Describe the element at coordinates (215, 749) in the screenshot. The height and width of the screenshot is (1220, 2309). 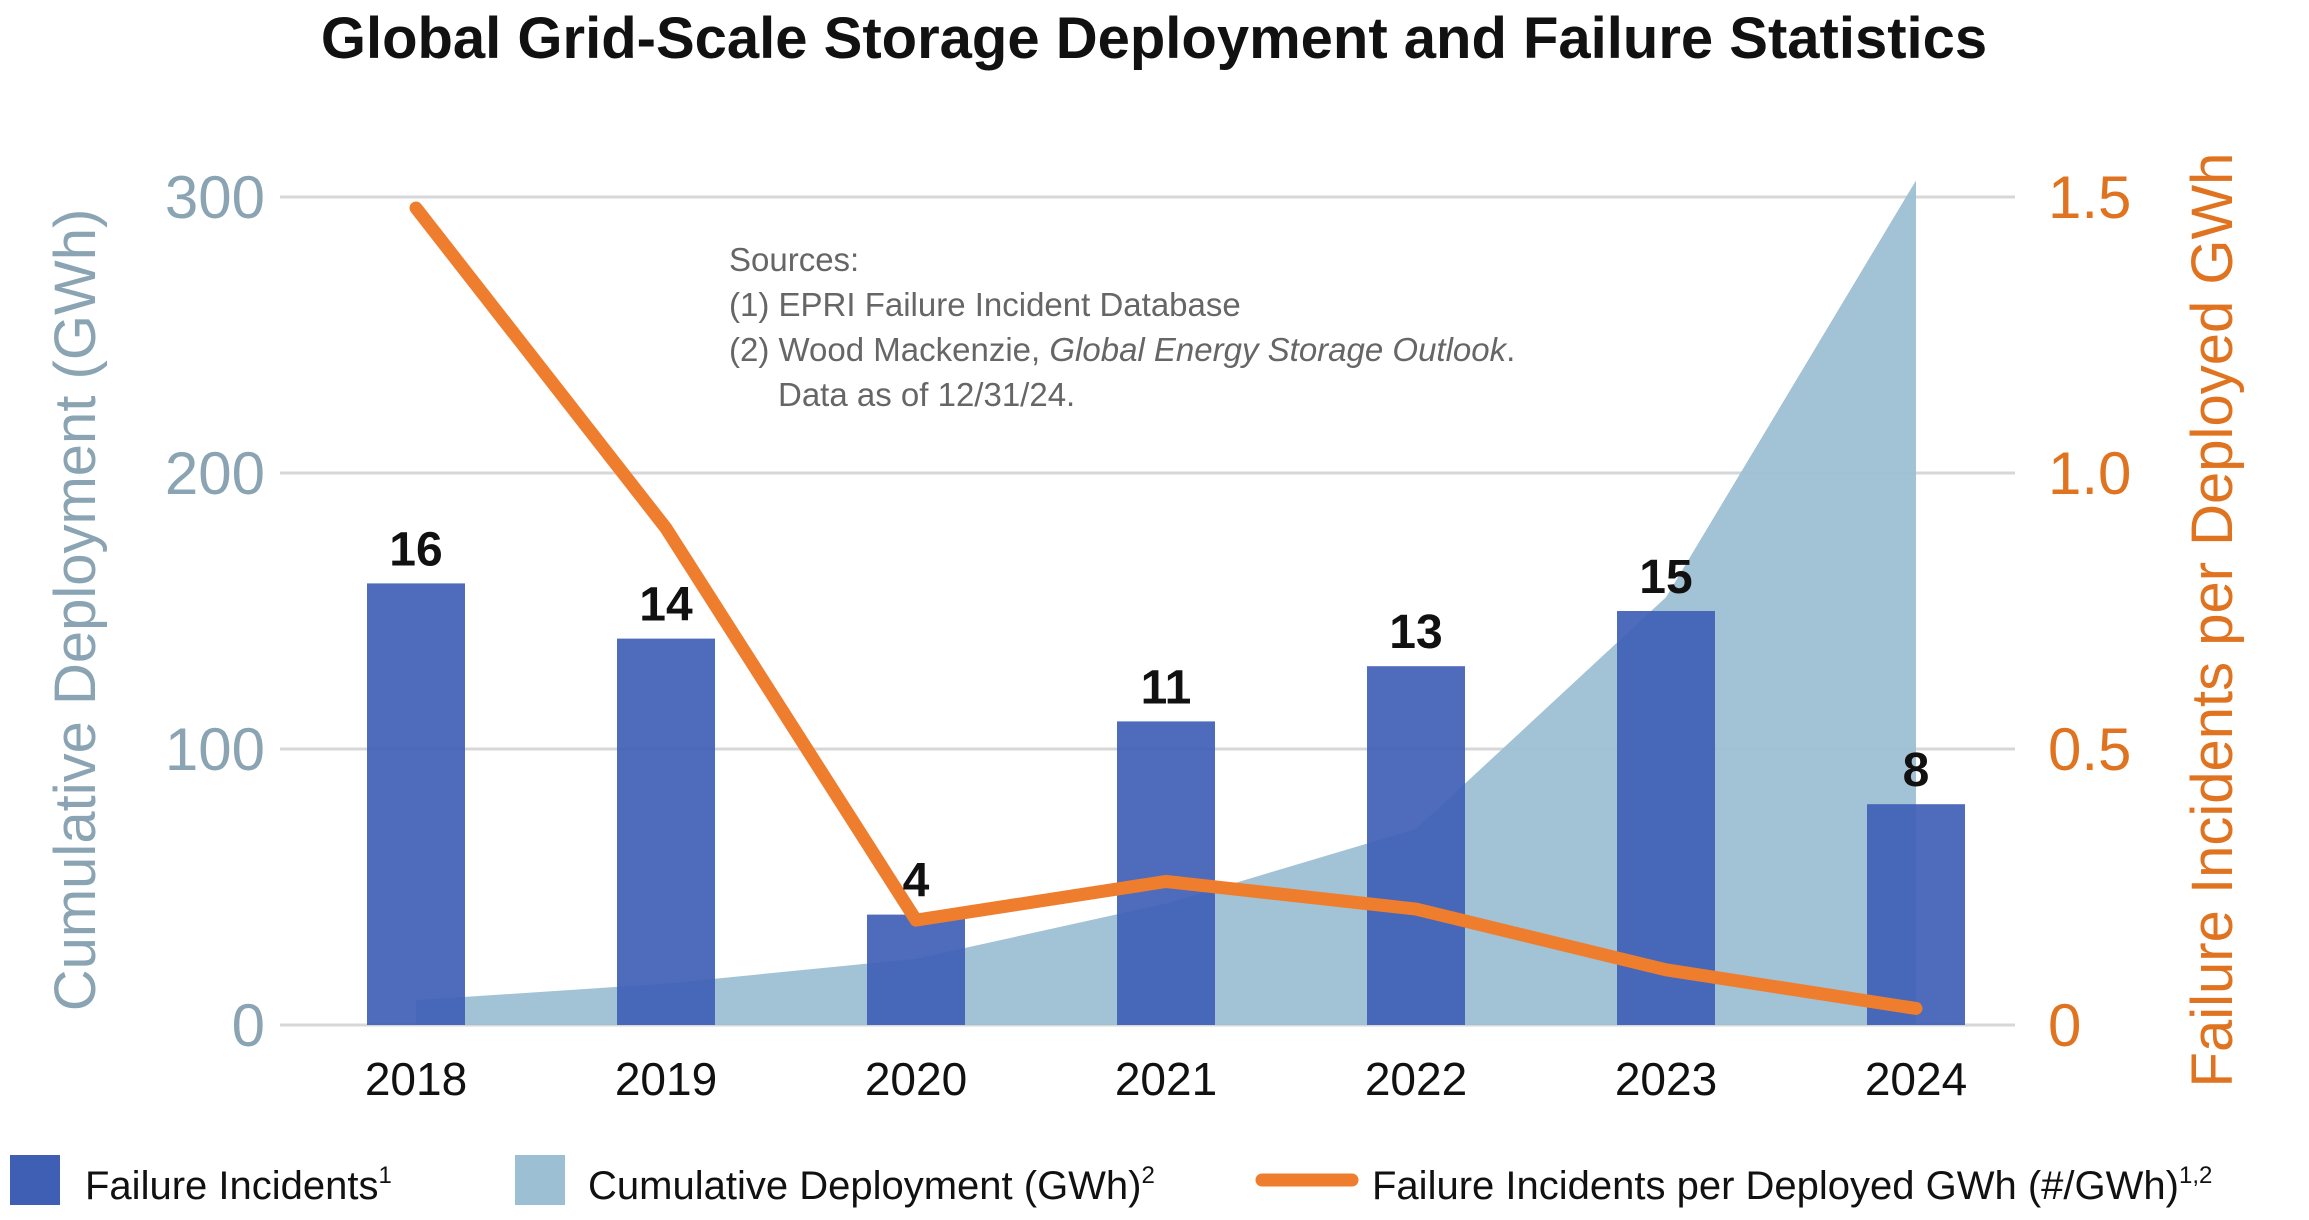
I see `y-left-tick-label: 100` at that location.